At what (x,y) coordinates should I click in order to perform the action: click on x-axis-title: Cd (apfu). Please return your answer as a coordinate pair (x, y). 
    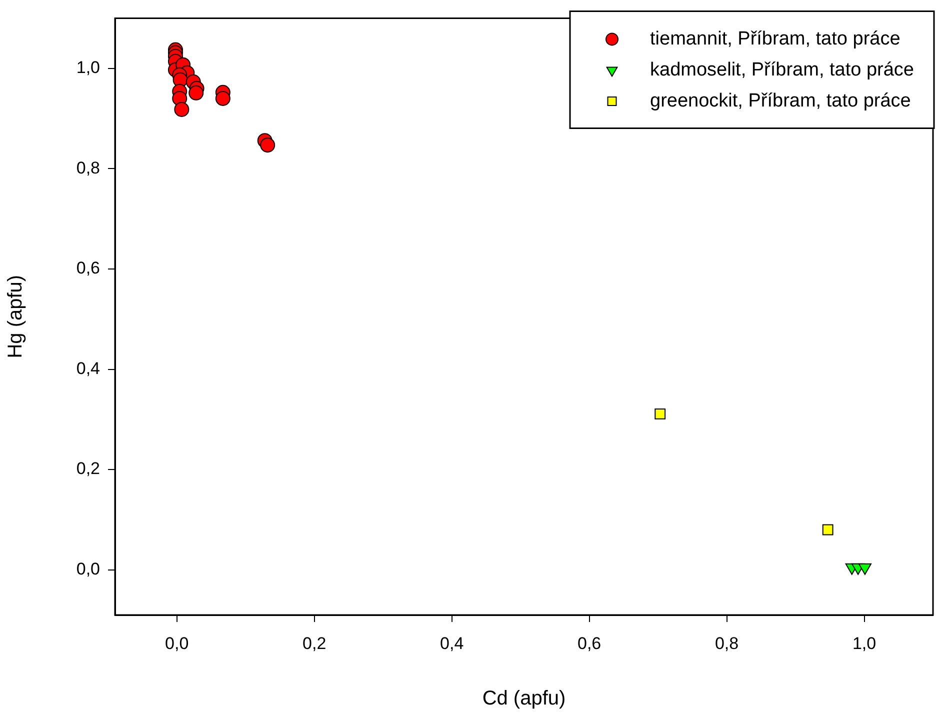
    Looking at the image, I should click on (524, 699).